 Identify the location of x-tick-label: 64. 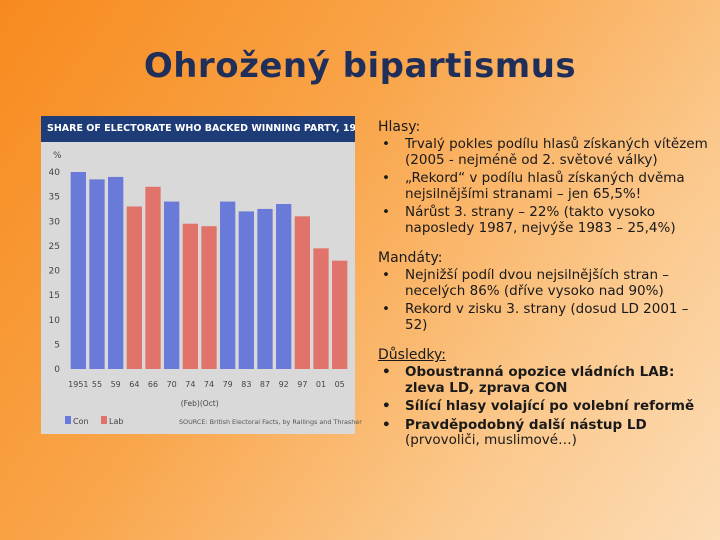
(134, 384).